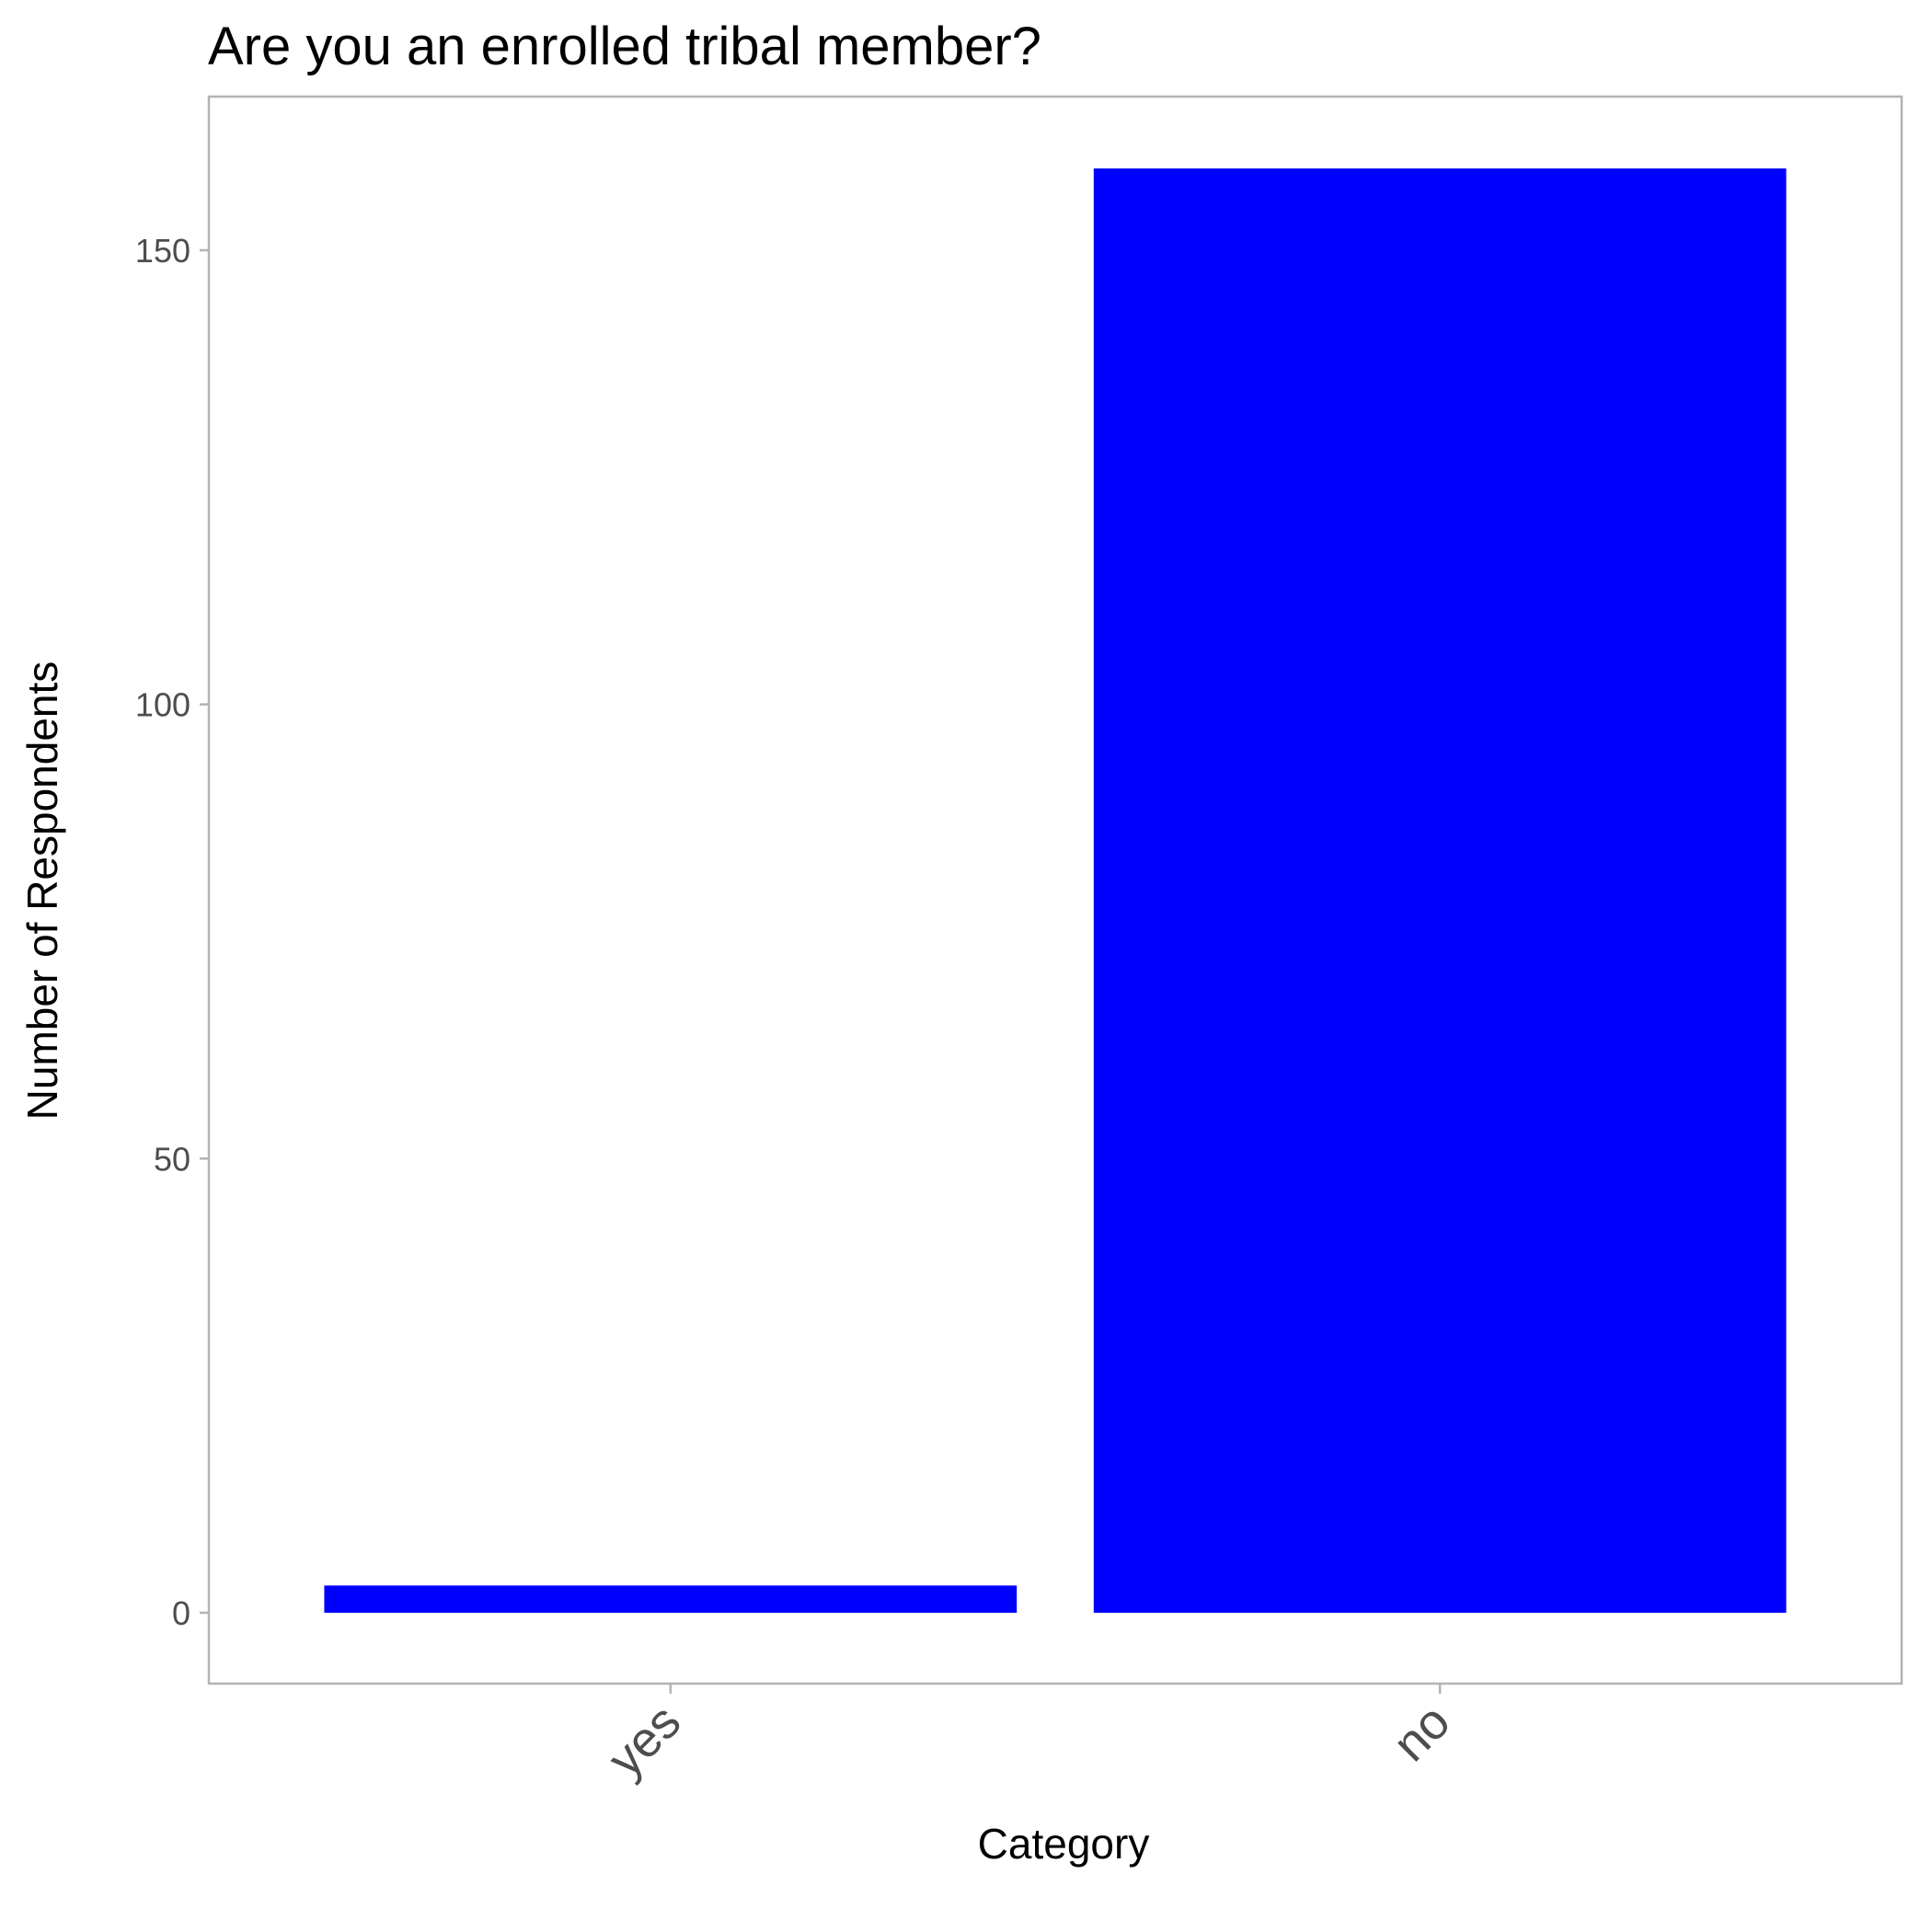  I want to click on bar-yes, so click(671, 1599).